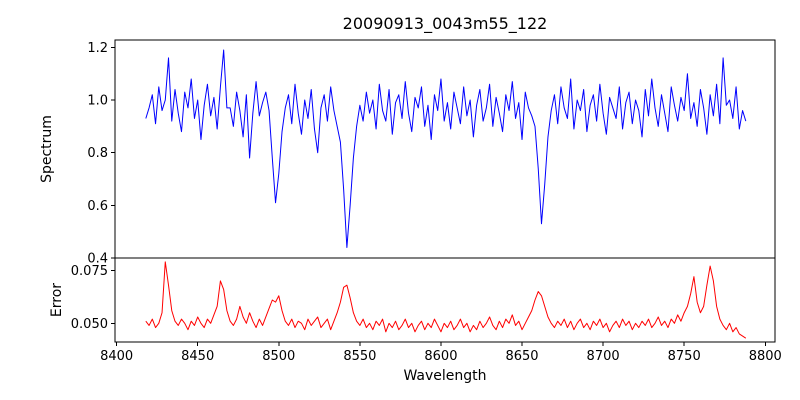 The height and width of the screenshot is (400, 800). I want to click on spectrum-y-tick-label: 1.0, so click(97, 101).